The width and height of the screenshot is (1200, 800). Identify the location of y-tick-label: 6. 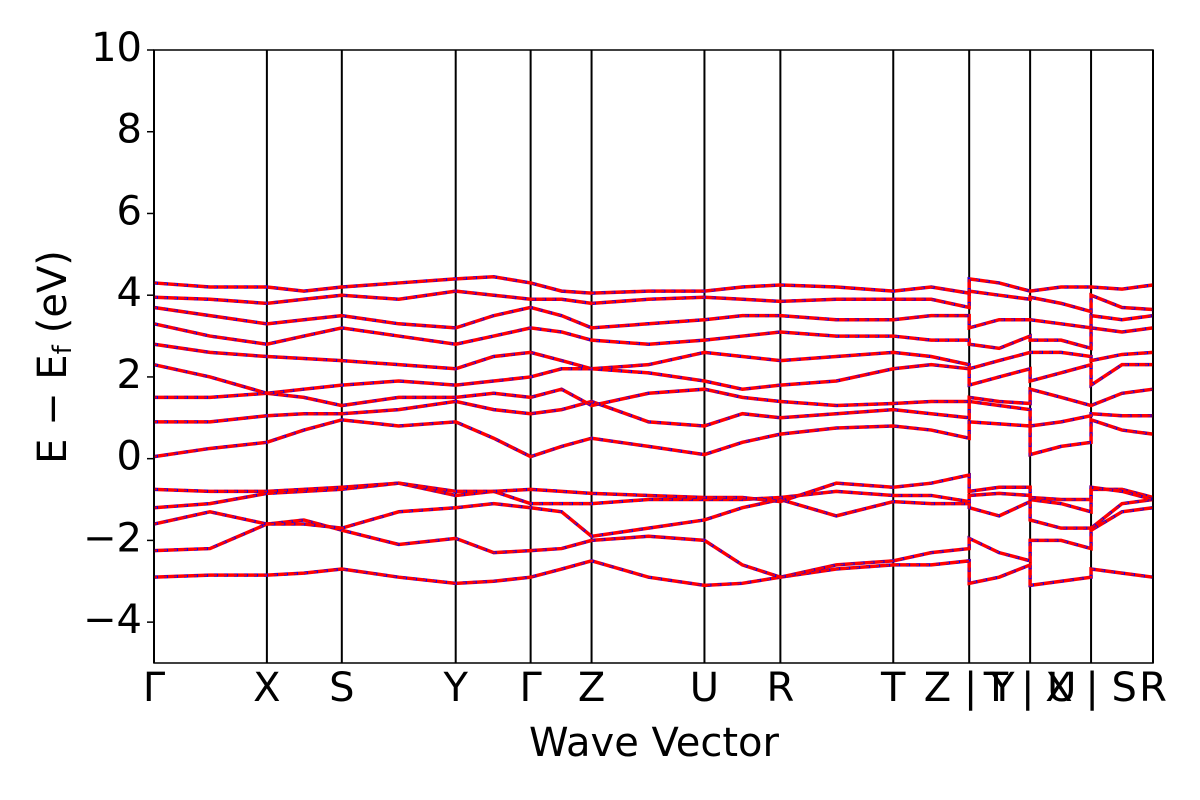
(129, 211).